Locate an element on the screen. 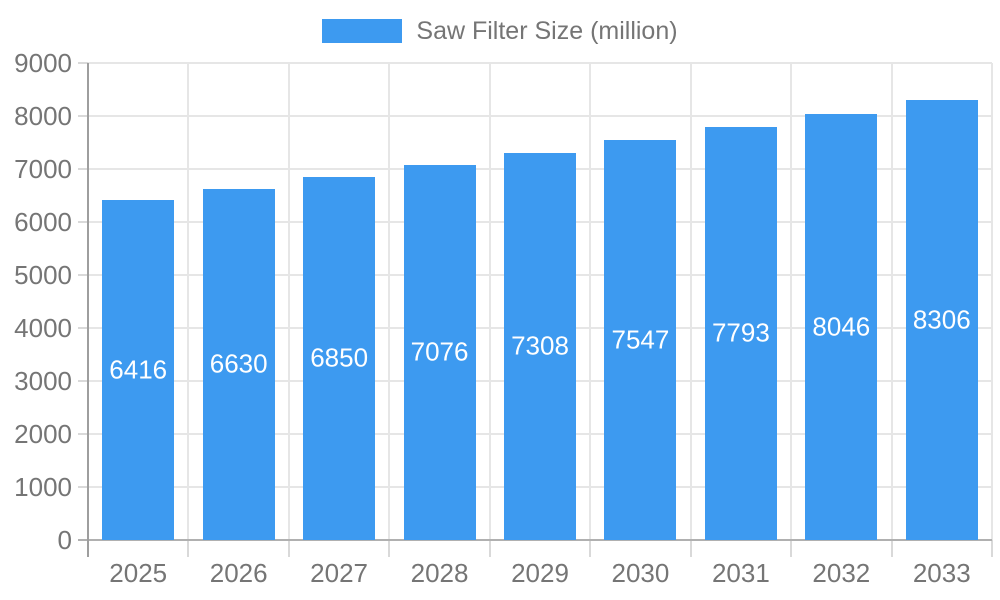 The width and height of the screenshot is (1000, 600). x-axis-category-label: 2030 is located at coordinates (640, 573).